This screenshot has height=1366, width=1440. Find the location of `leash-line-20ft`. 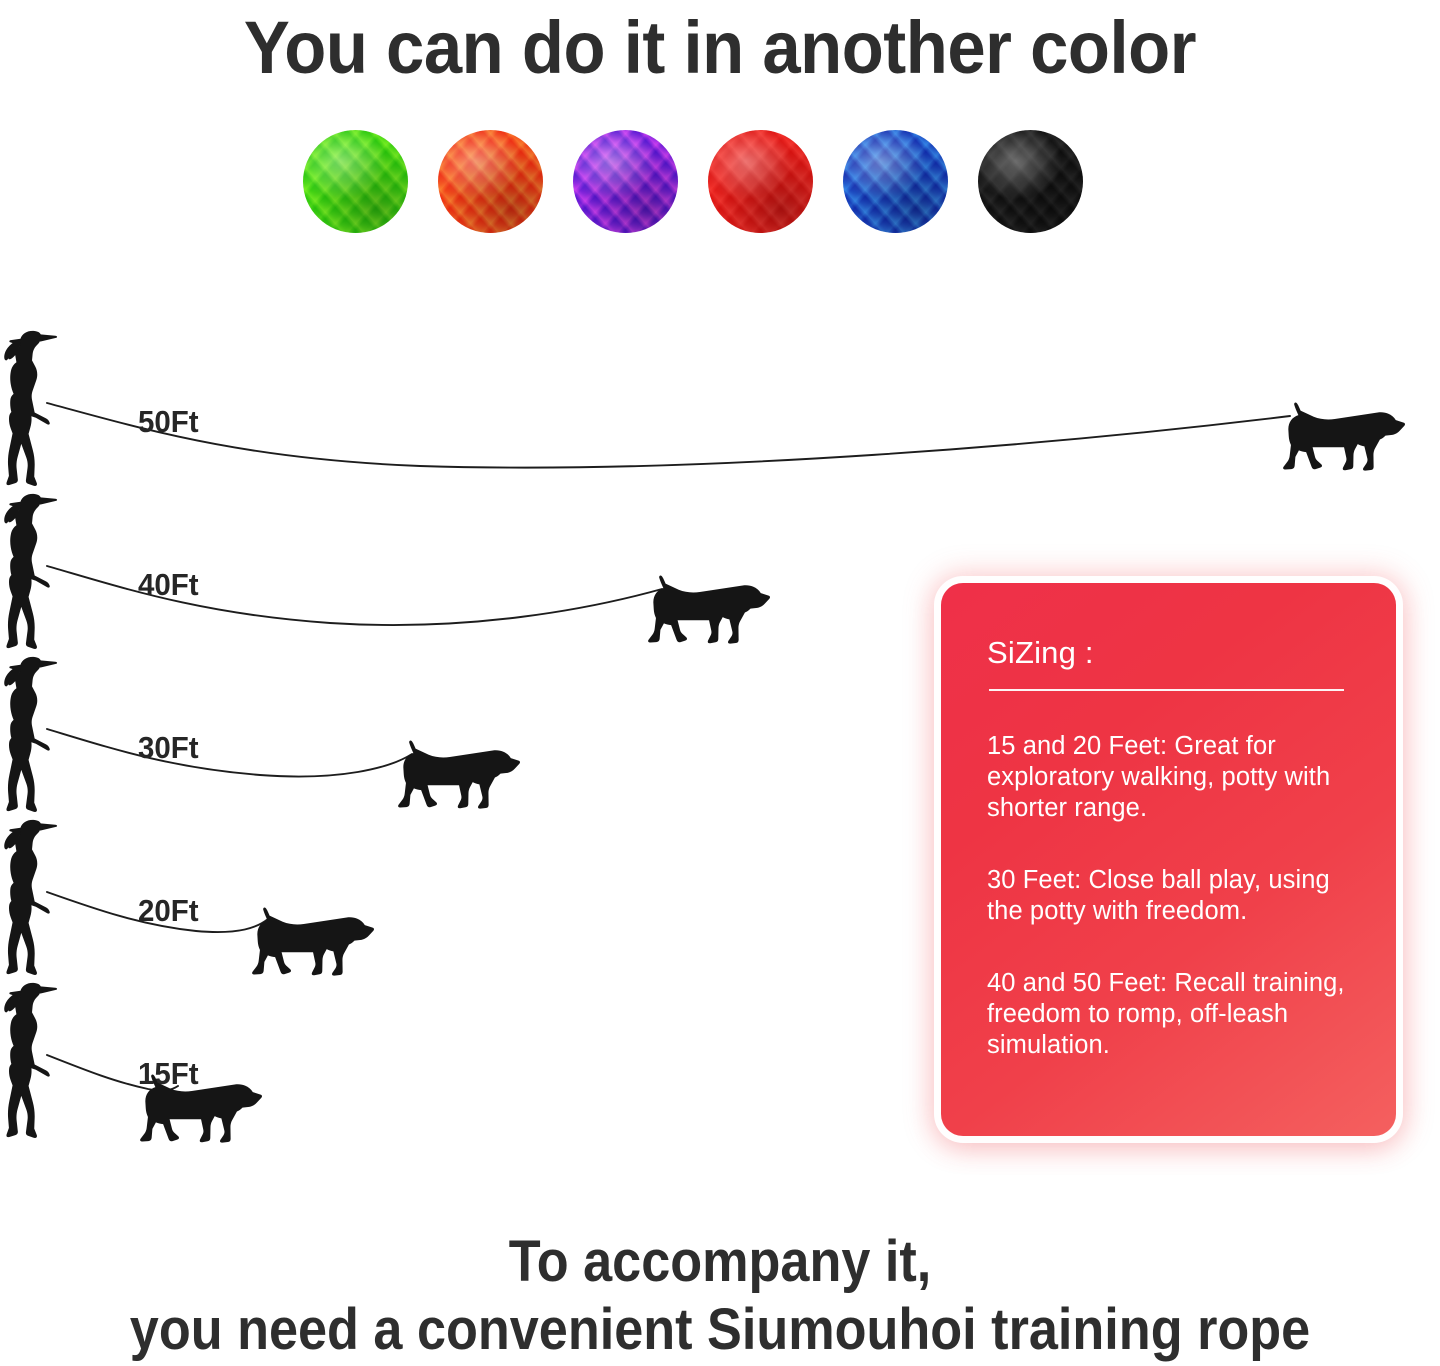

leash-line-20ft is located at coordinates (157, 912).